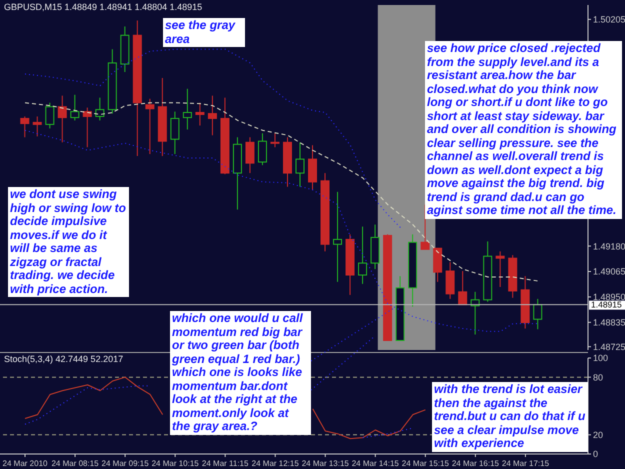 The image size is (625, 469). What do you see at coordinates (595, 454) in the screenshot?
I see `y-tick-label: 0` at bounding box center [595, 454].